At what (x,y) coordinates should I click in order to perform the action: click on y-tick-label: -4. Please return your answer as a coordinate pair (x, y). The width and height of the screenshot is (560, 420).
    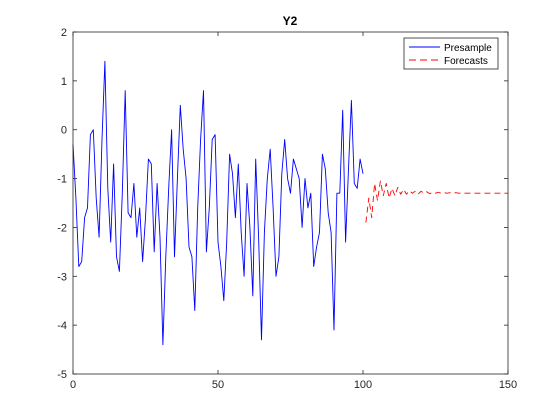
    Looking at the image, I should click on (62, 326).